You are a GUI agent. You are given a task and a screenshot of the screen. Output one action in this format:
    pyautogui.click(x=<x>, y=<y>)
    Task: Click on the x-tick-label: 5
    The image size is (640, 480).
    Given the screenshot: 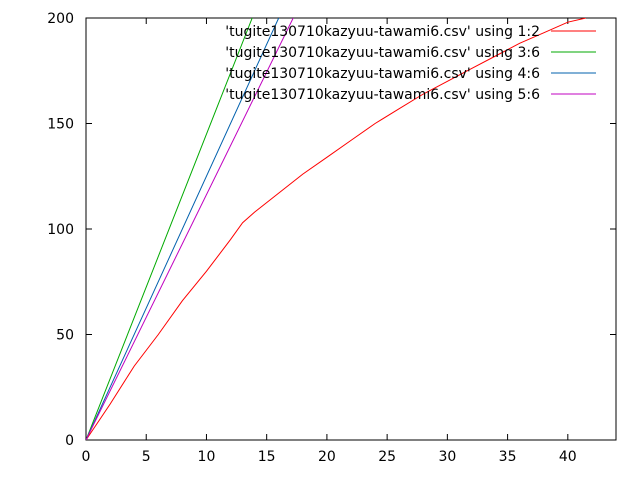 What is the action you would take?
    pyautogui.click(x=146, y=457)
    